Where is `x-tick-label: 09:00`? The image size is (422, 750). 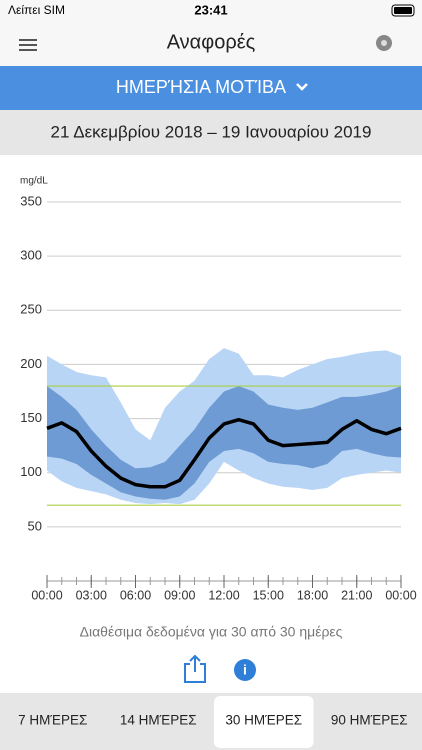
x-tick-label: 09:00 is located at coordinates (179, 595).